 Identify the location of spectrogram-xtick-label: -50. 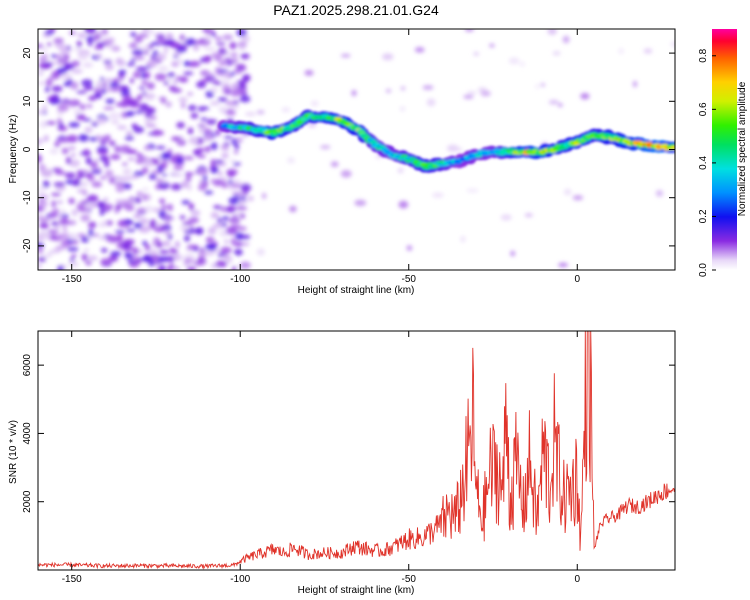
(409, 279).